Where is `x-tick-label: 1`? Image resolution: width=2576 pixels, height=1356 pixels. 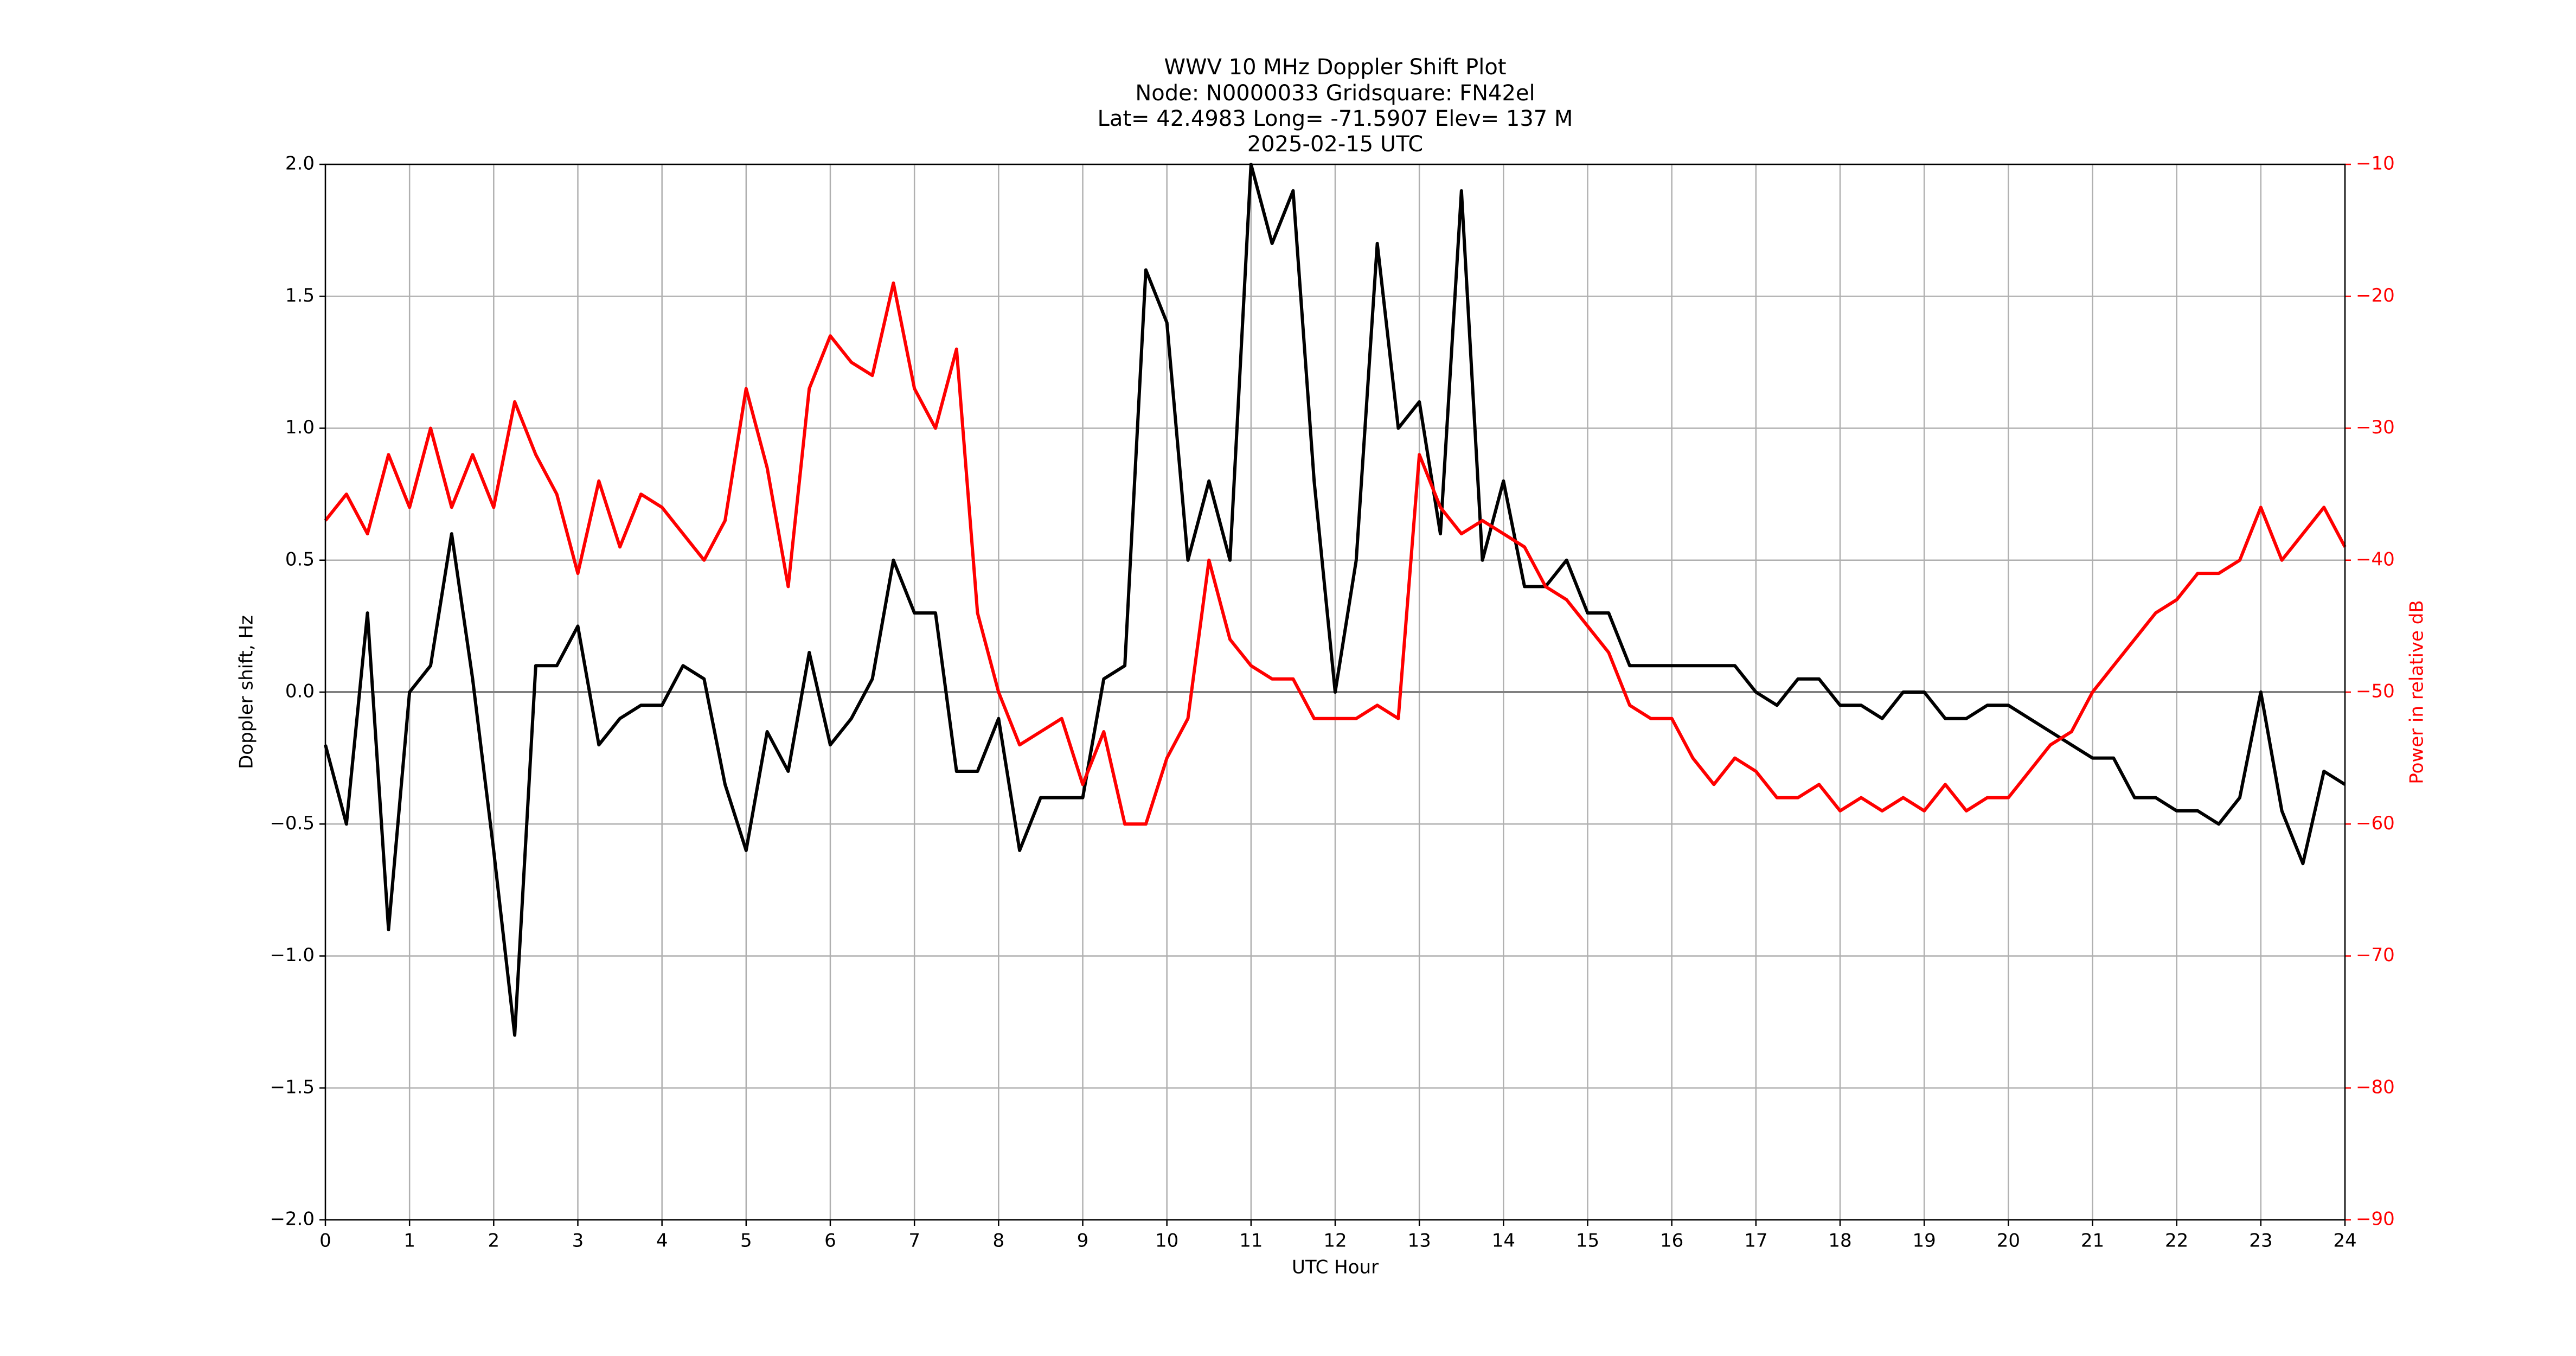
x-tick-label: 1 is located at coordinates (409, 1241).